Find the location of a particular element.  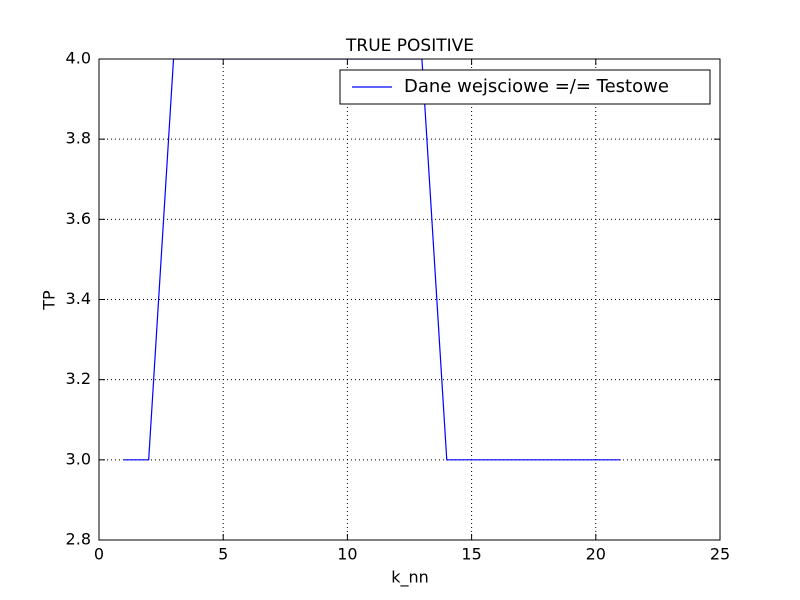

x-tick-label: 5 is located at coordinates (223, 554).